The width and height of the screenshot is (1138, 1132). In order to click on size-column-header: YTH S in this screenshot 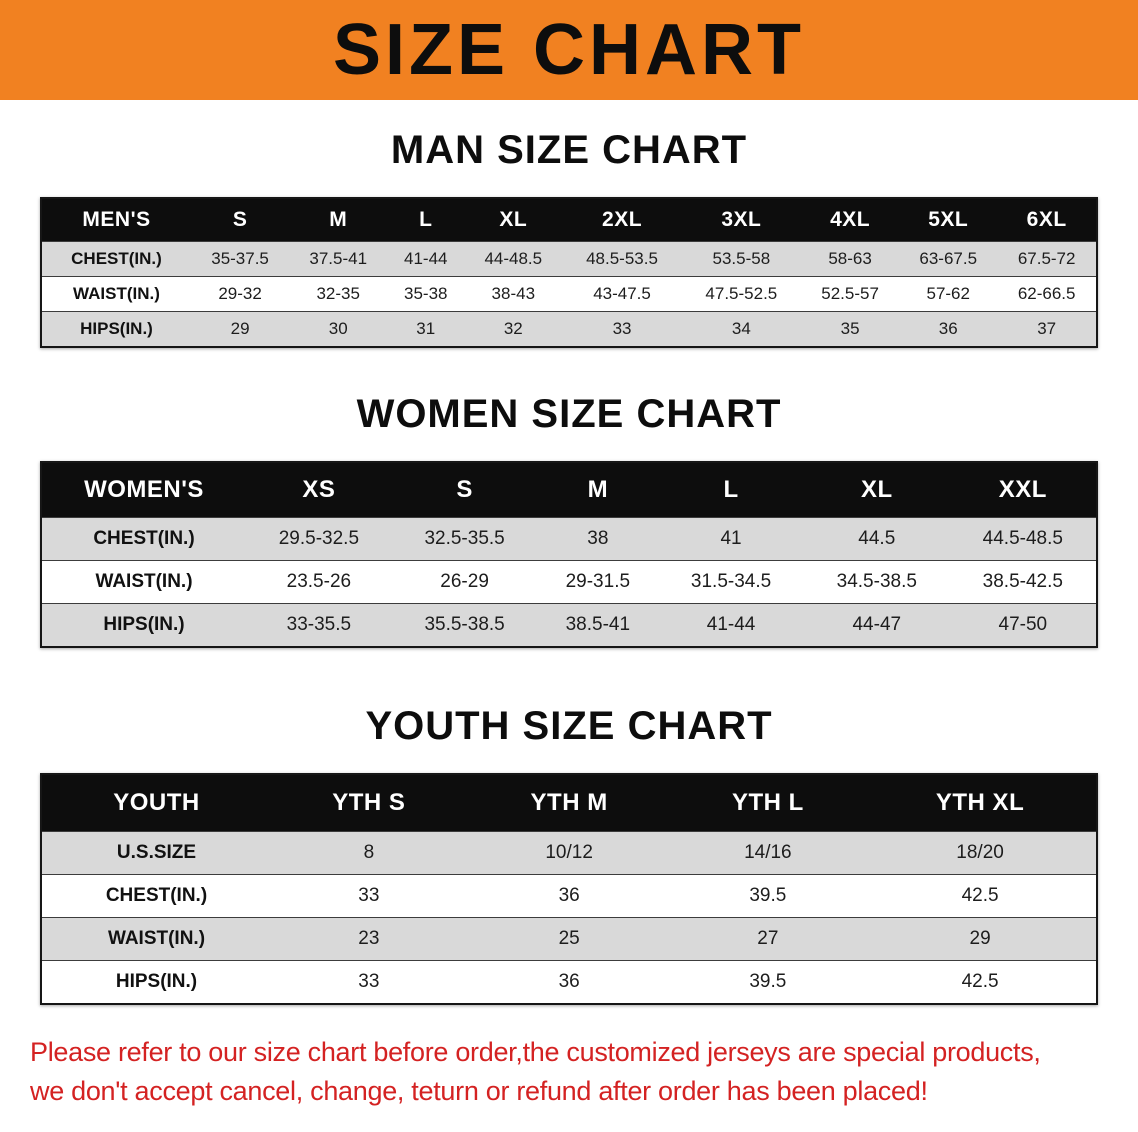, I will do `click(369, 803)`.